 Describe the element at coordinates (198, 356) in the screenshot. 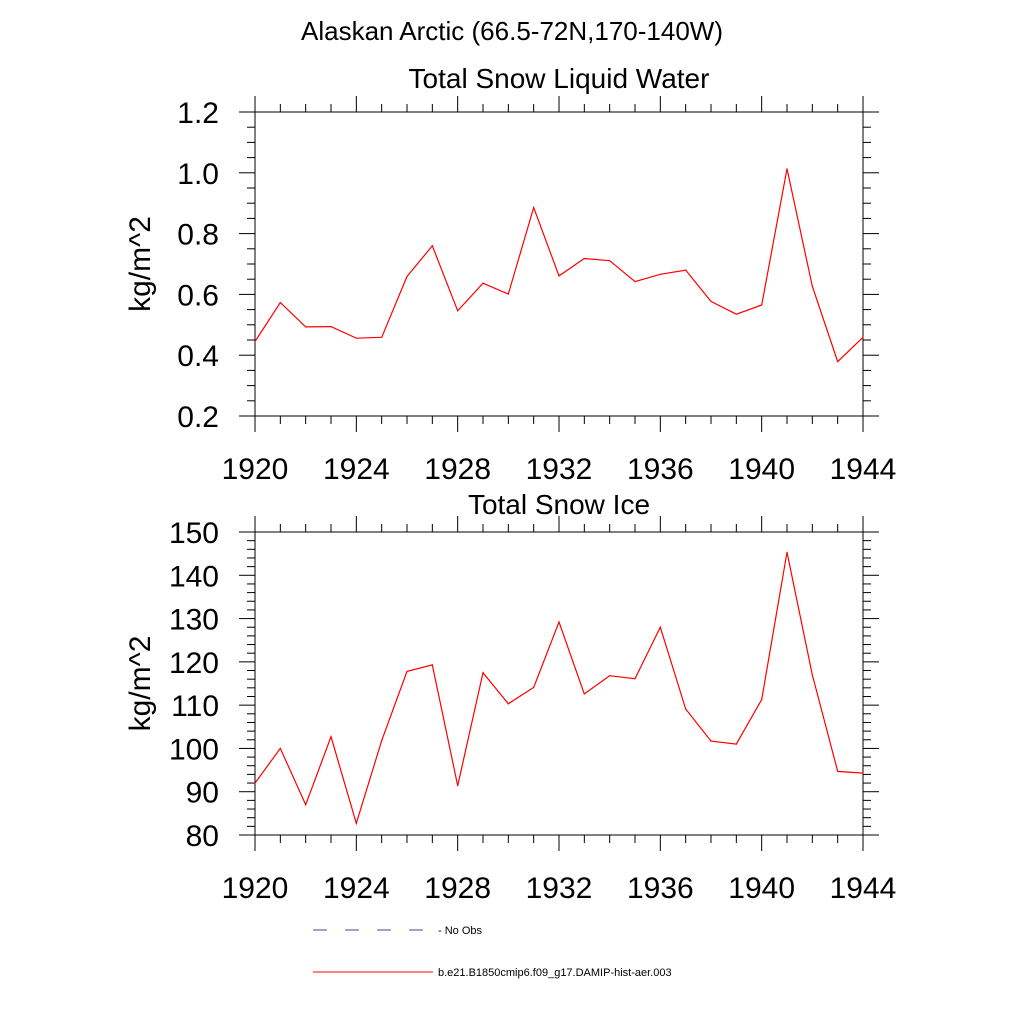

I see `y-tick-label: 0.4` at that location.